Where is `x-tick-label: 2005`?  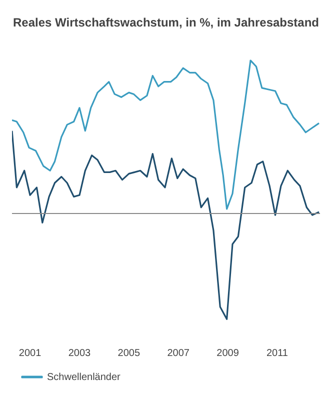
x-tick-label: 2005 is located at coordinates (129, 353).